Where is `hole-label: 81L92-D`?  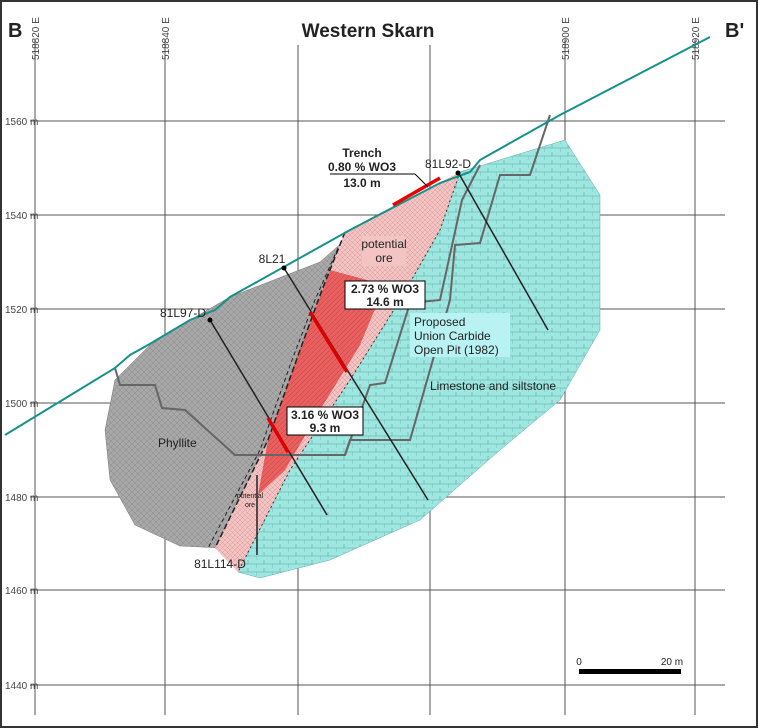 hole-label: 81L92-D is located at coordinates (448, 164).